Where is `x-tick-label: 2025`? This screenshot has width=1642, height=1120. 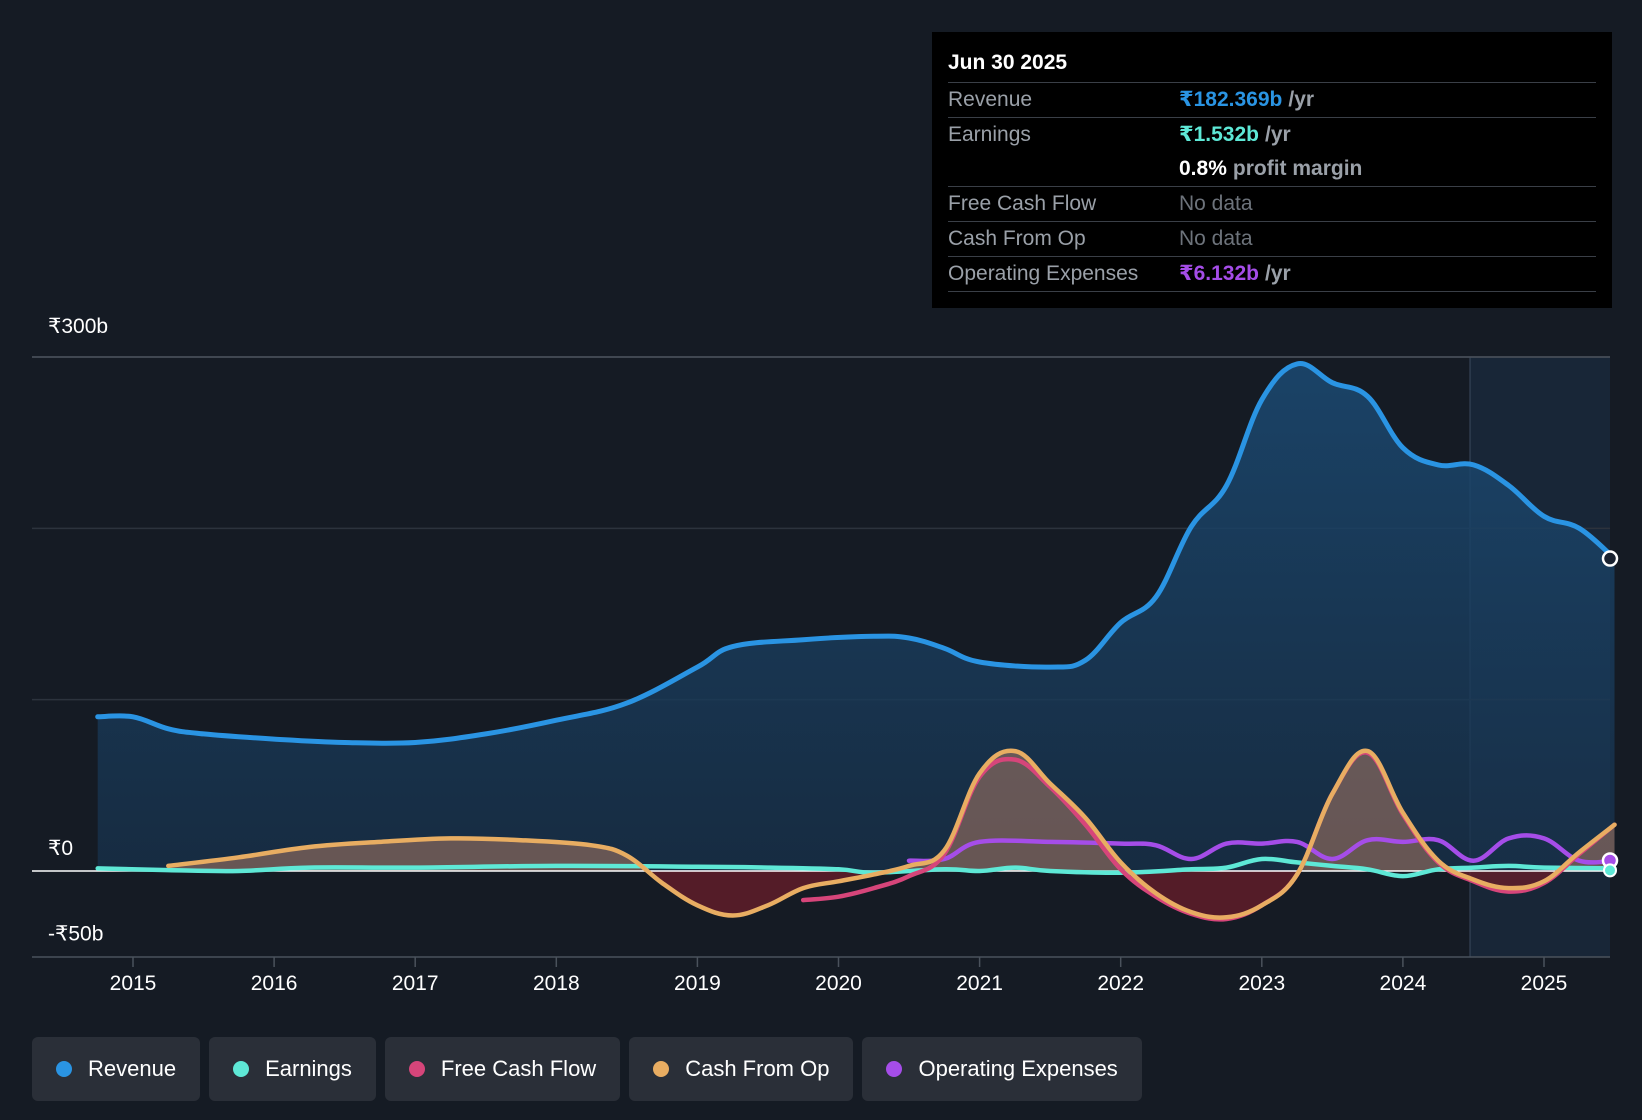
x-tick-label: 2025 is located at coordinates (1544, 983).